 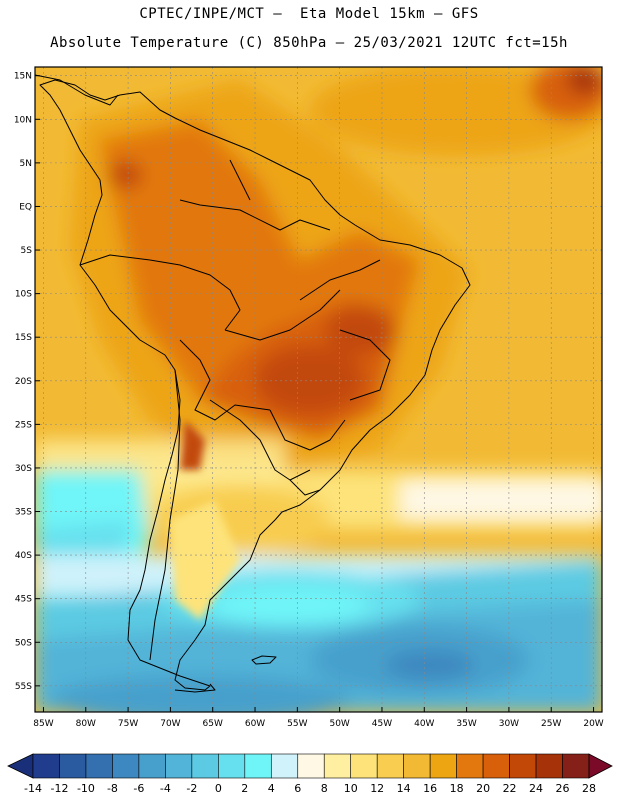 What do you see at coordinates (86, 788) in the screenshot?
I see `colorbar-label: -10` at bounding box center [86, 788].